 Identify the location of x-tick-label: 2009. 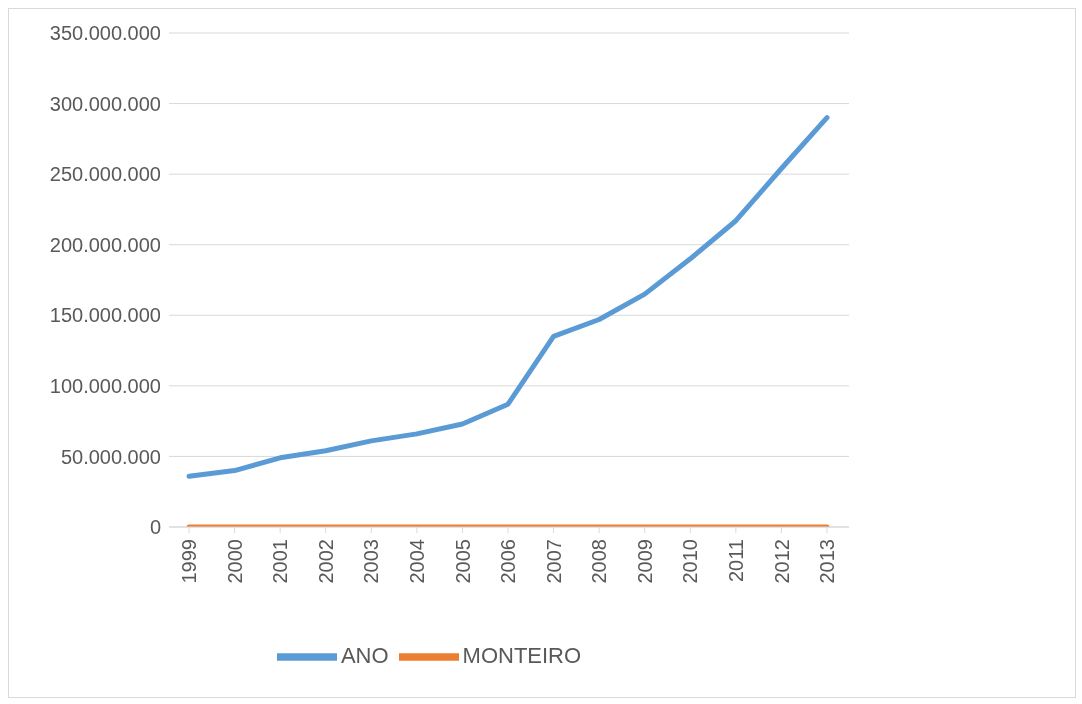
(644, 561).